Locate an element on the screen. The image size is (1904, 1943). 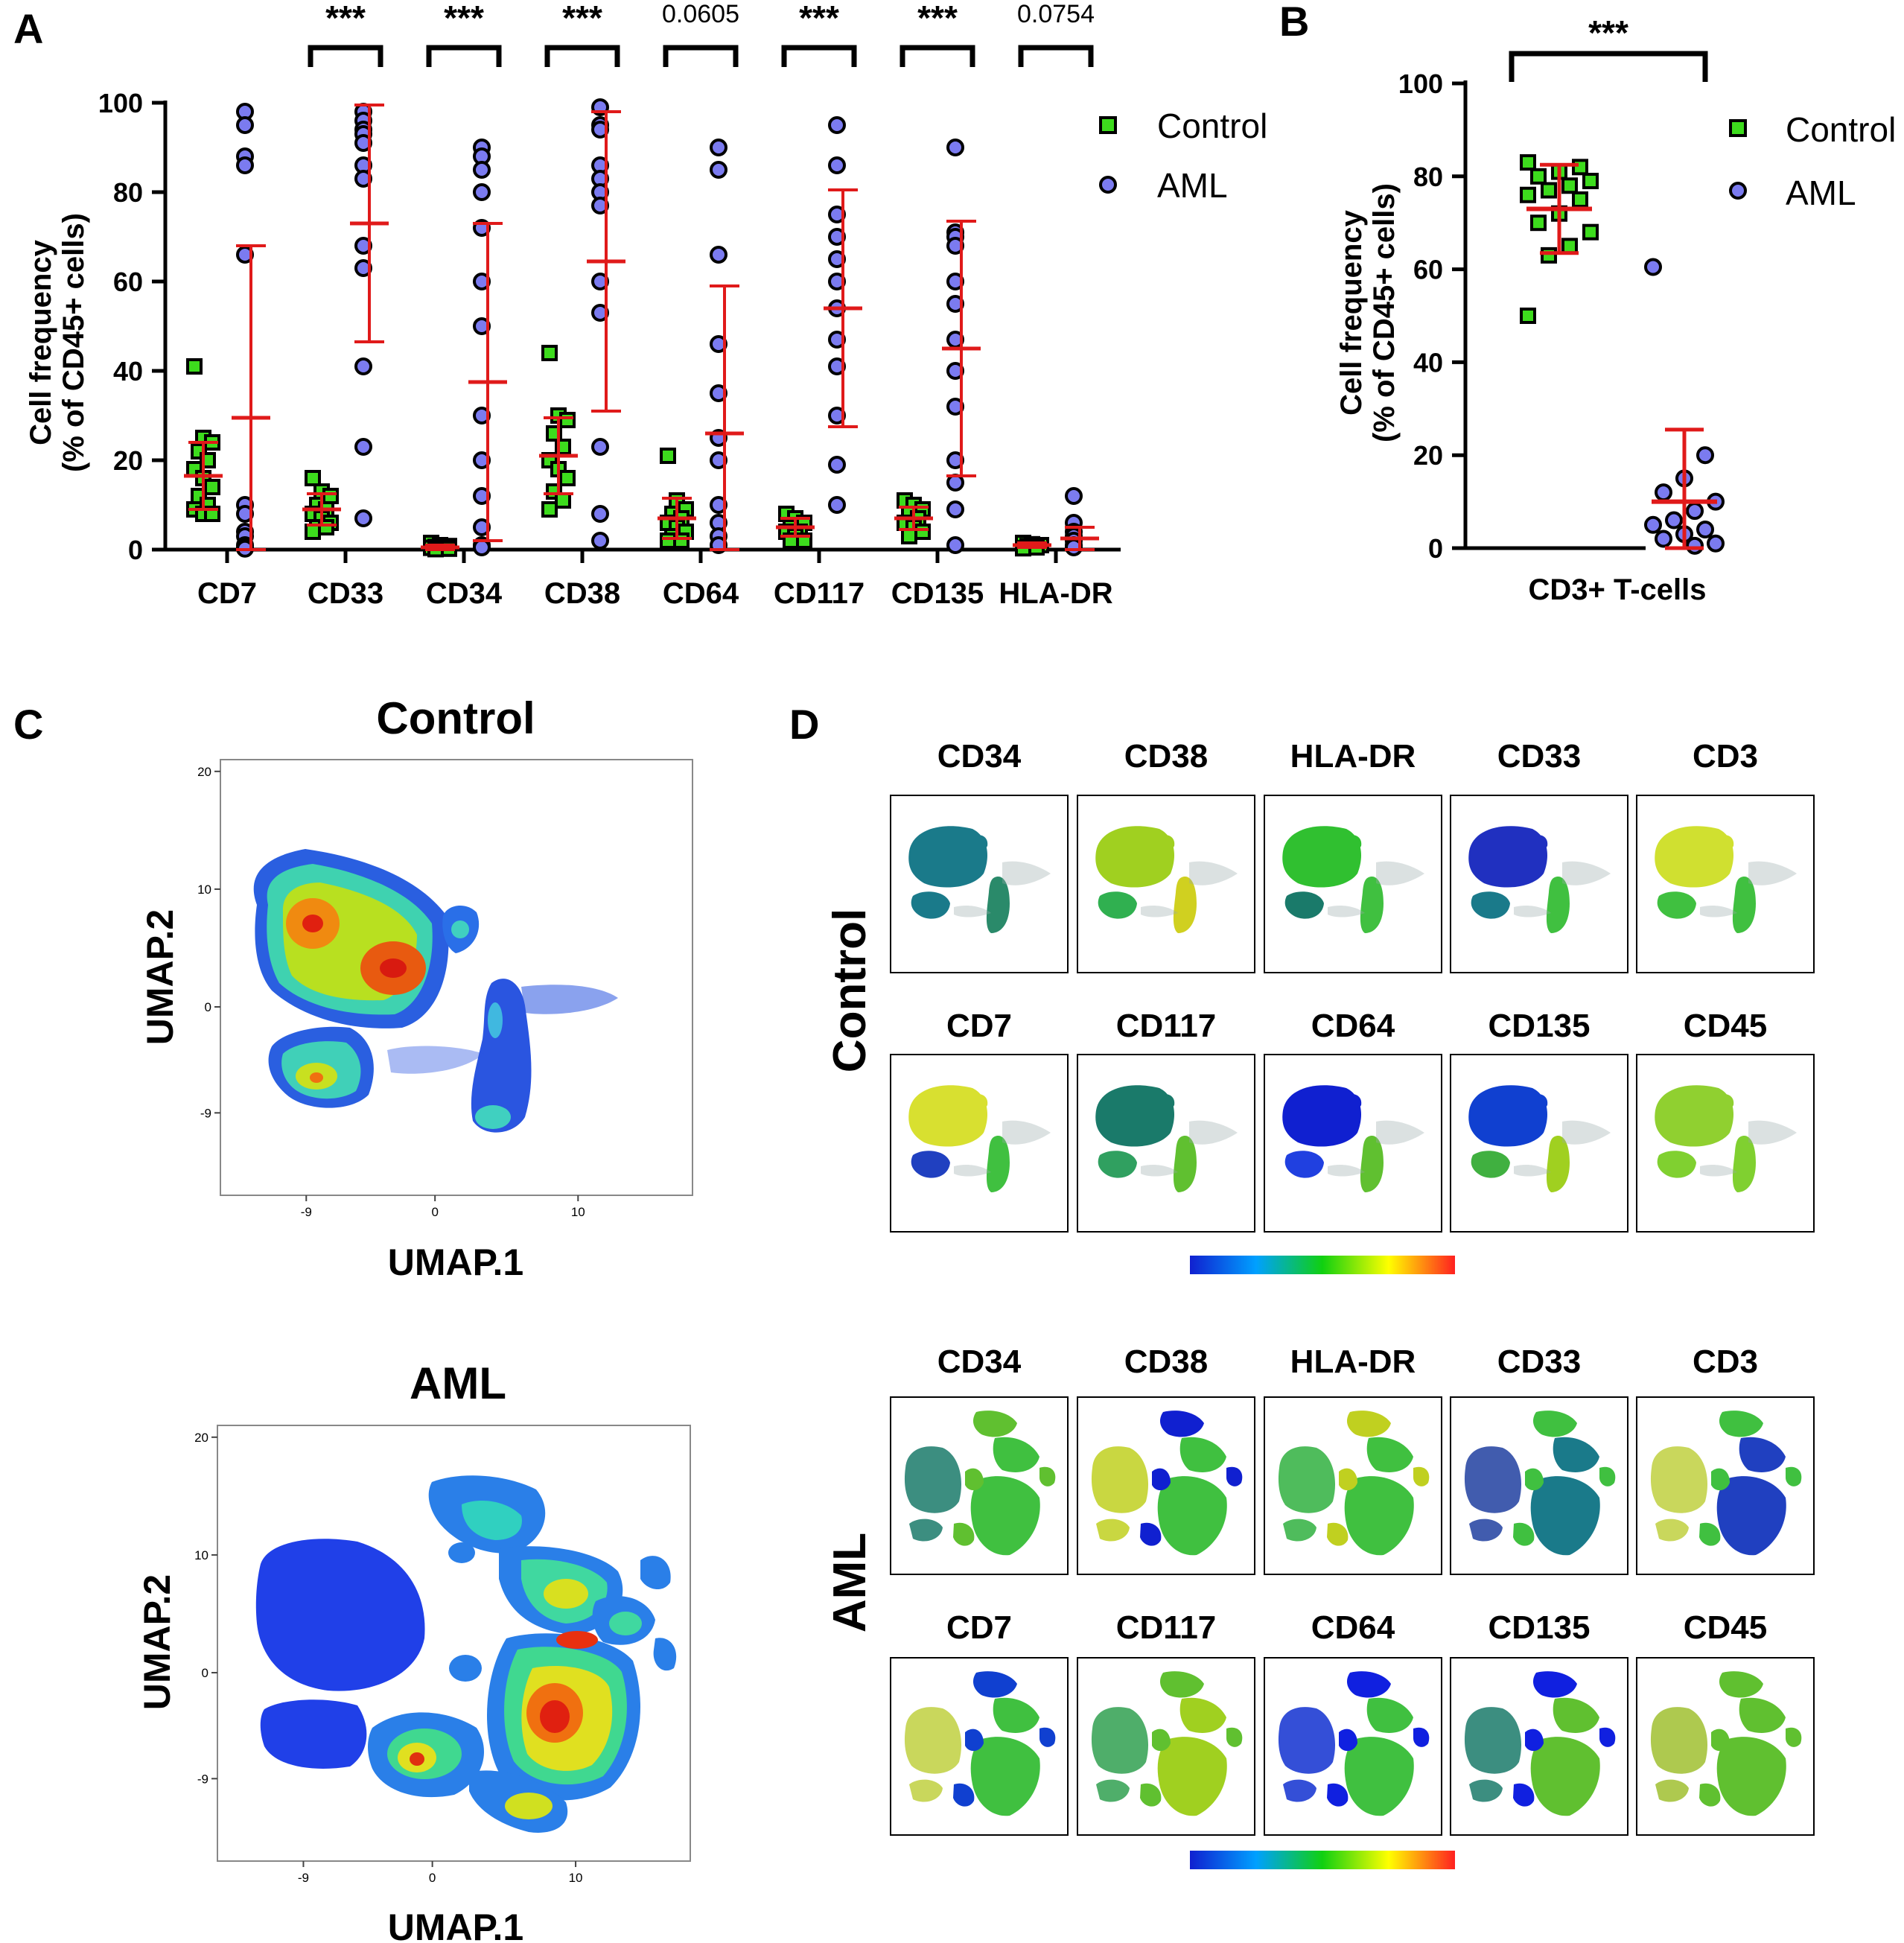
marker-label: CD45 is located at coordinates (1726, 1026).